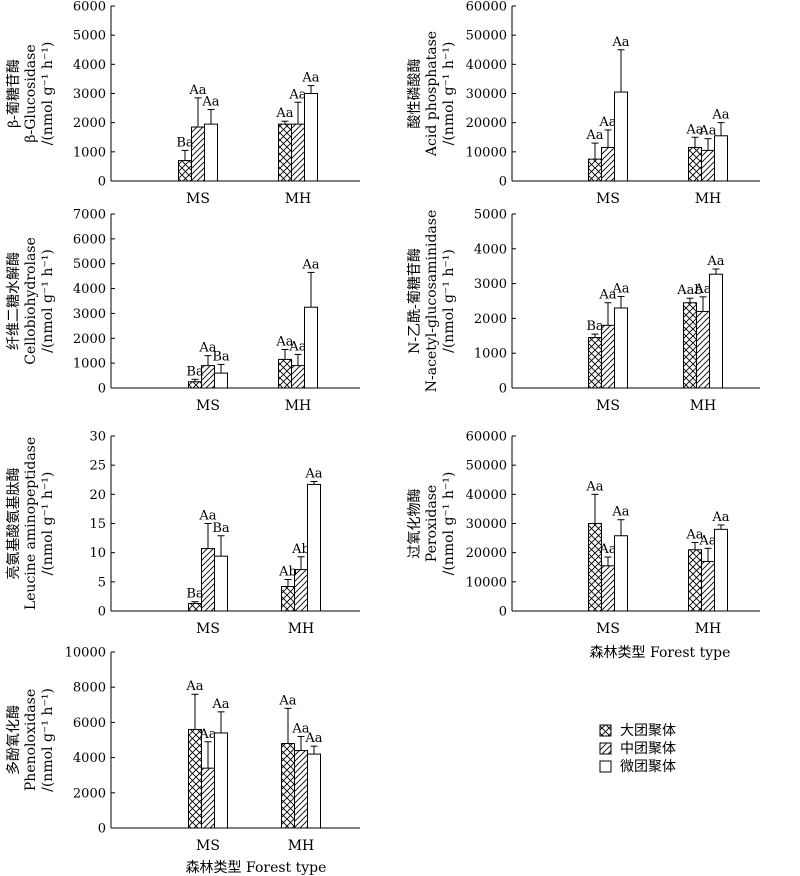 The width and height of the screenshot is (800, 876). What do you see at coordinates (689, 290) in the screenshot?
I see `significance-label: Aab` at bounding box center [689, 290].